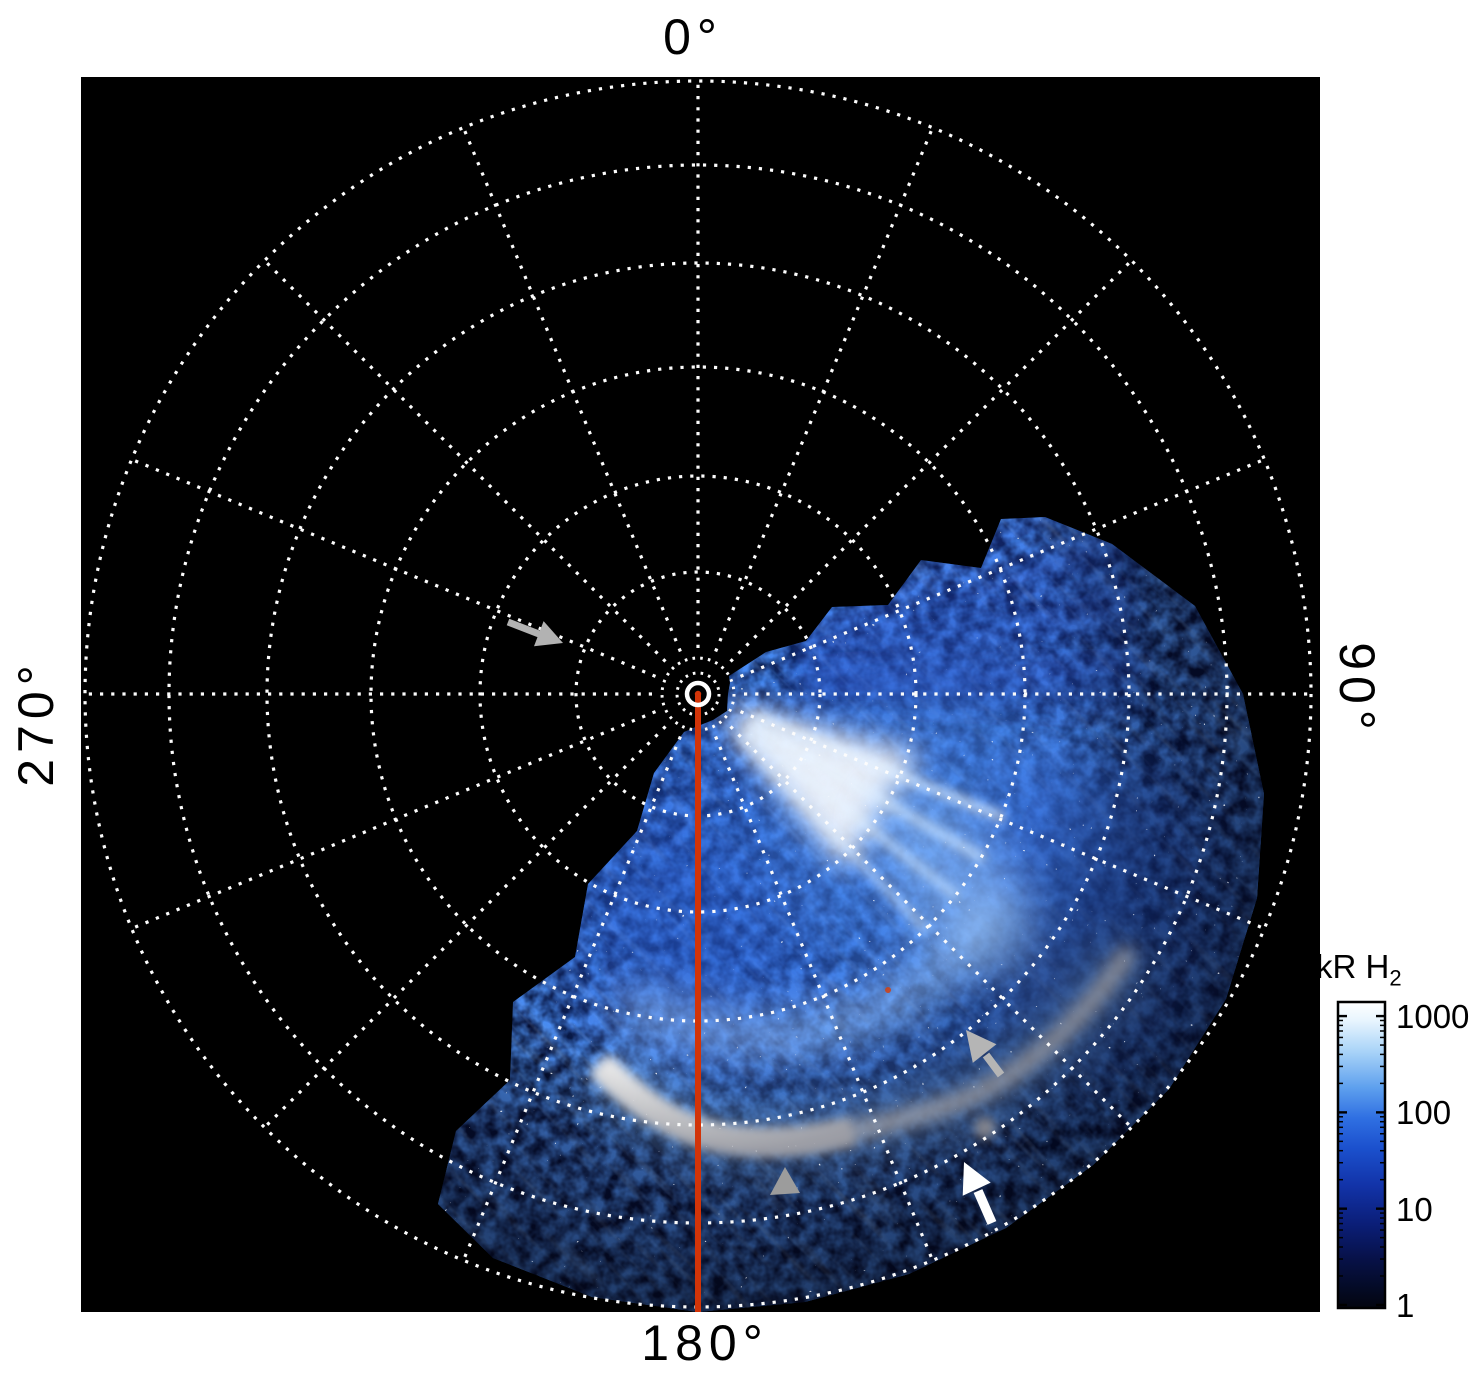  I want to click on colorbar-tick-100: 100, so click(1424, 1112).